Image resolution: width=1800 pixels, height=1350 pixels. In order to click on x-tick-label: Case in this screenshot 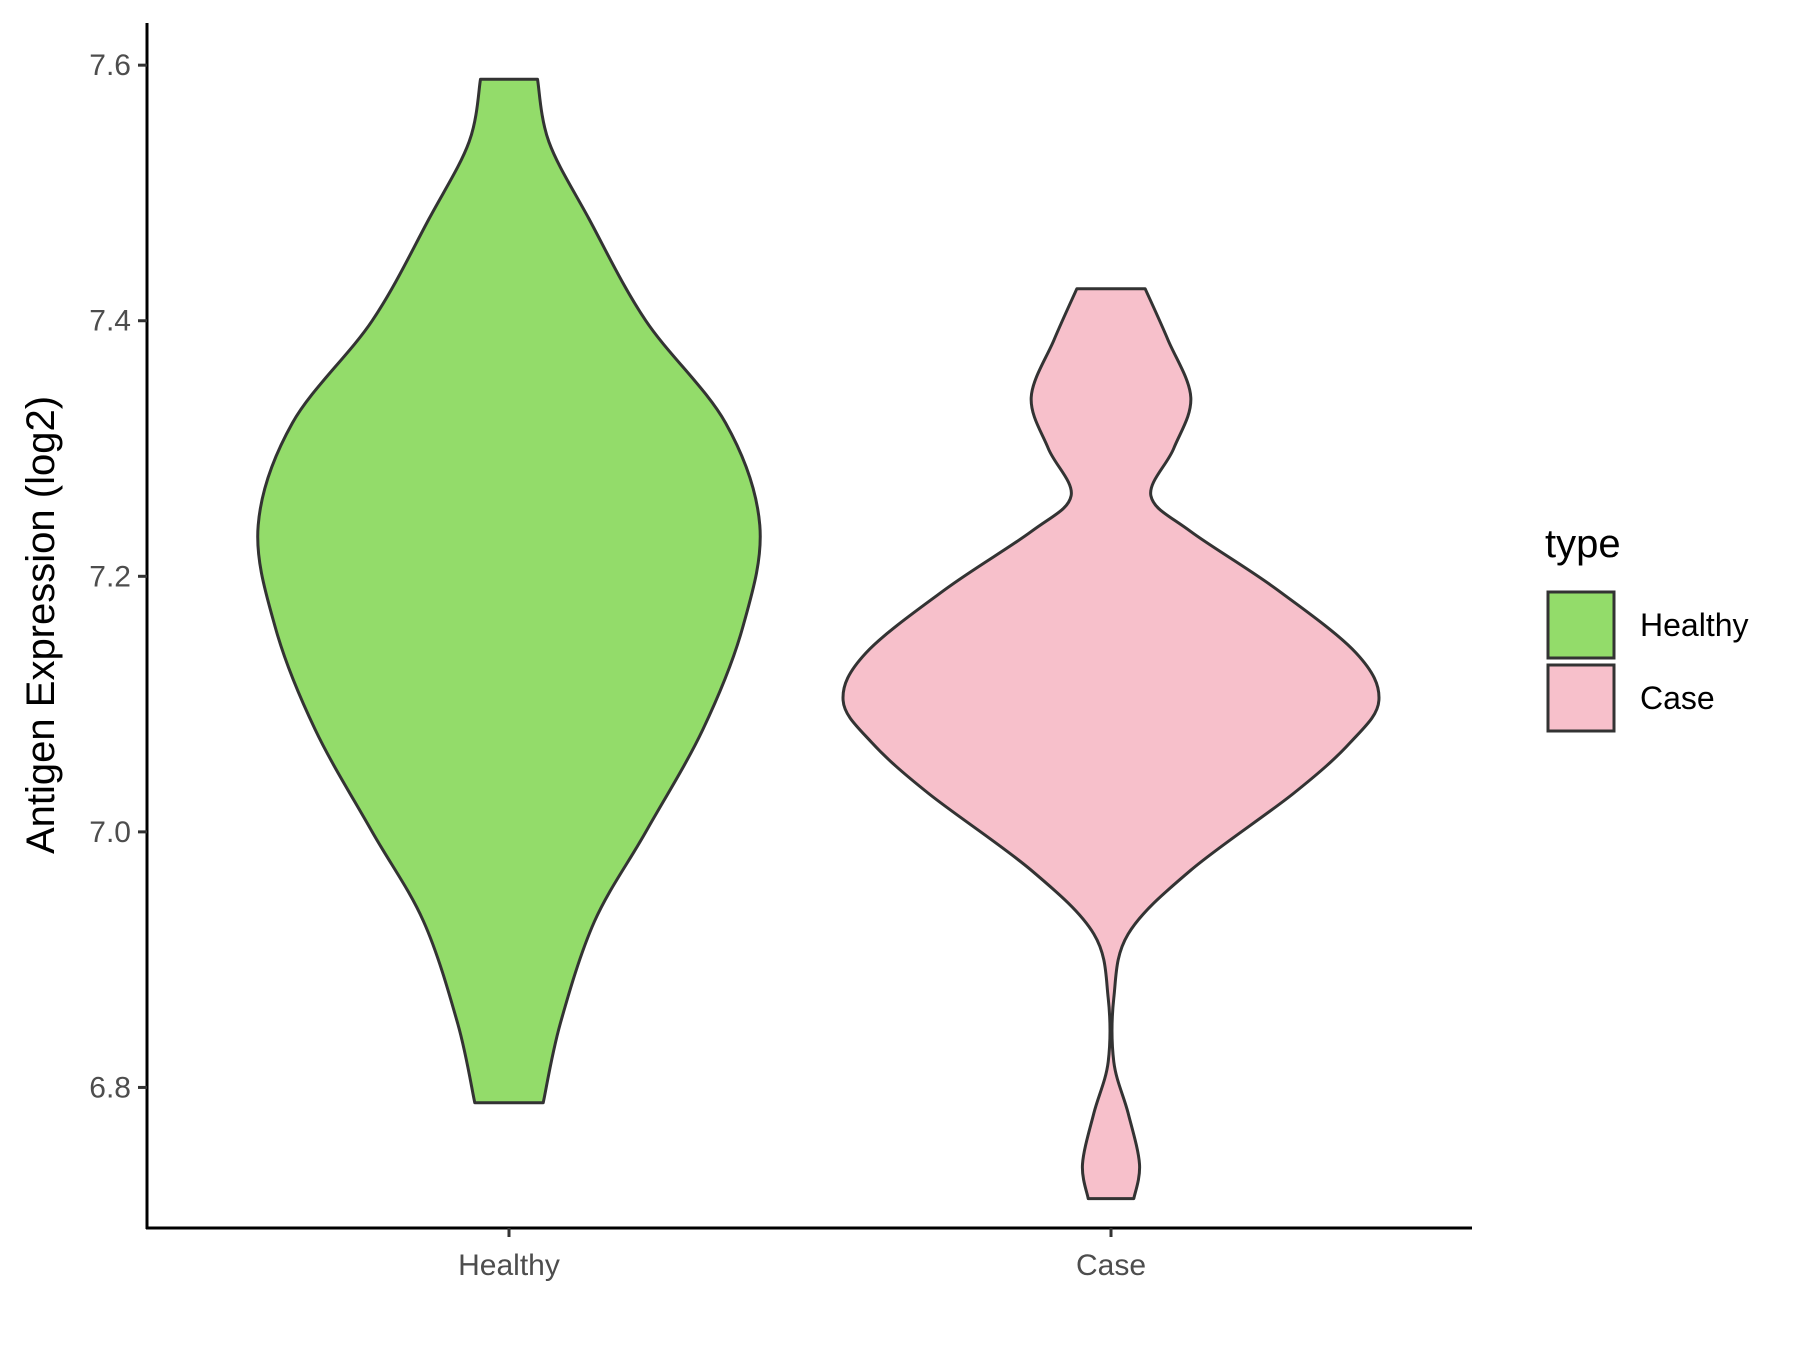, I will do `click(1111, 1265)`.